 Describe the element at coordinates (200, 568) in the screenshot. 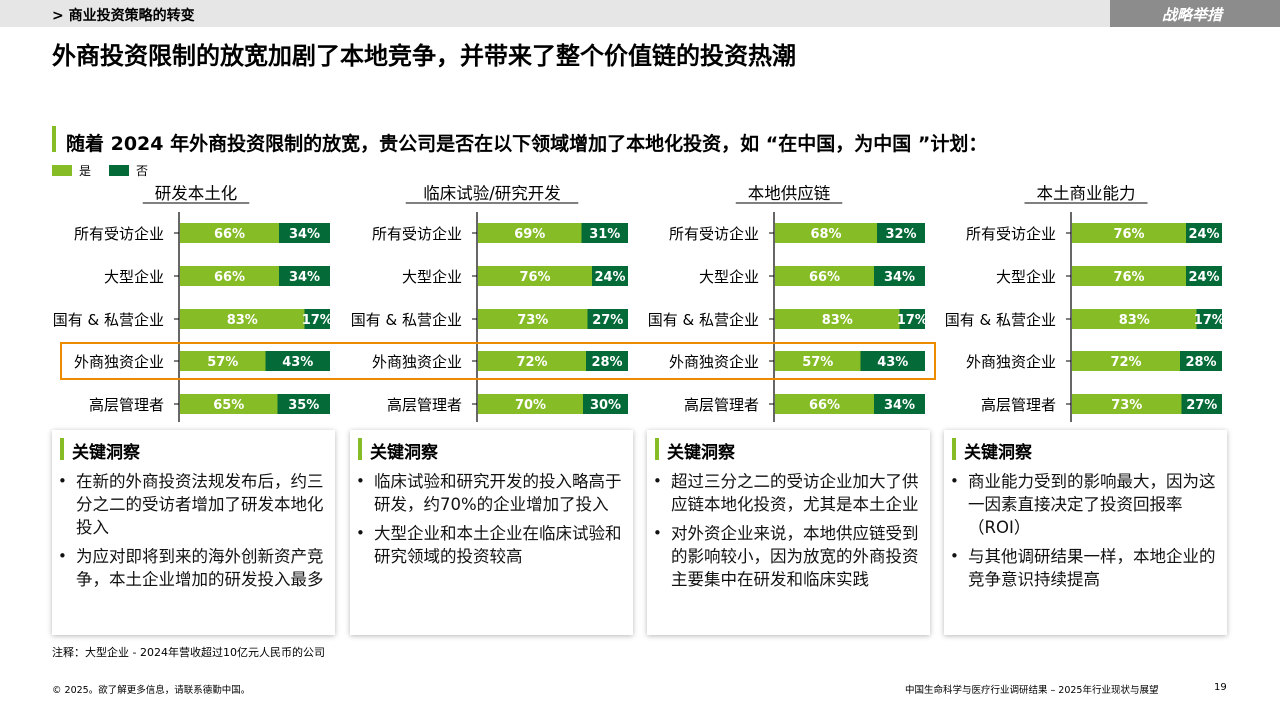

I see `insight-bullet-text: 为应对即将到来的海外创新资产竞争，本土企业增加的研发投入最多` at that location.